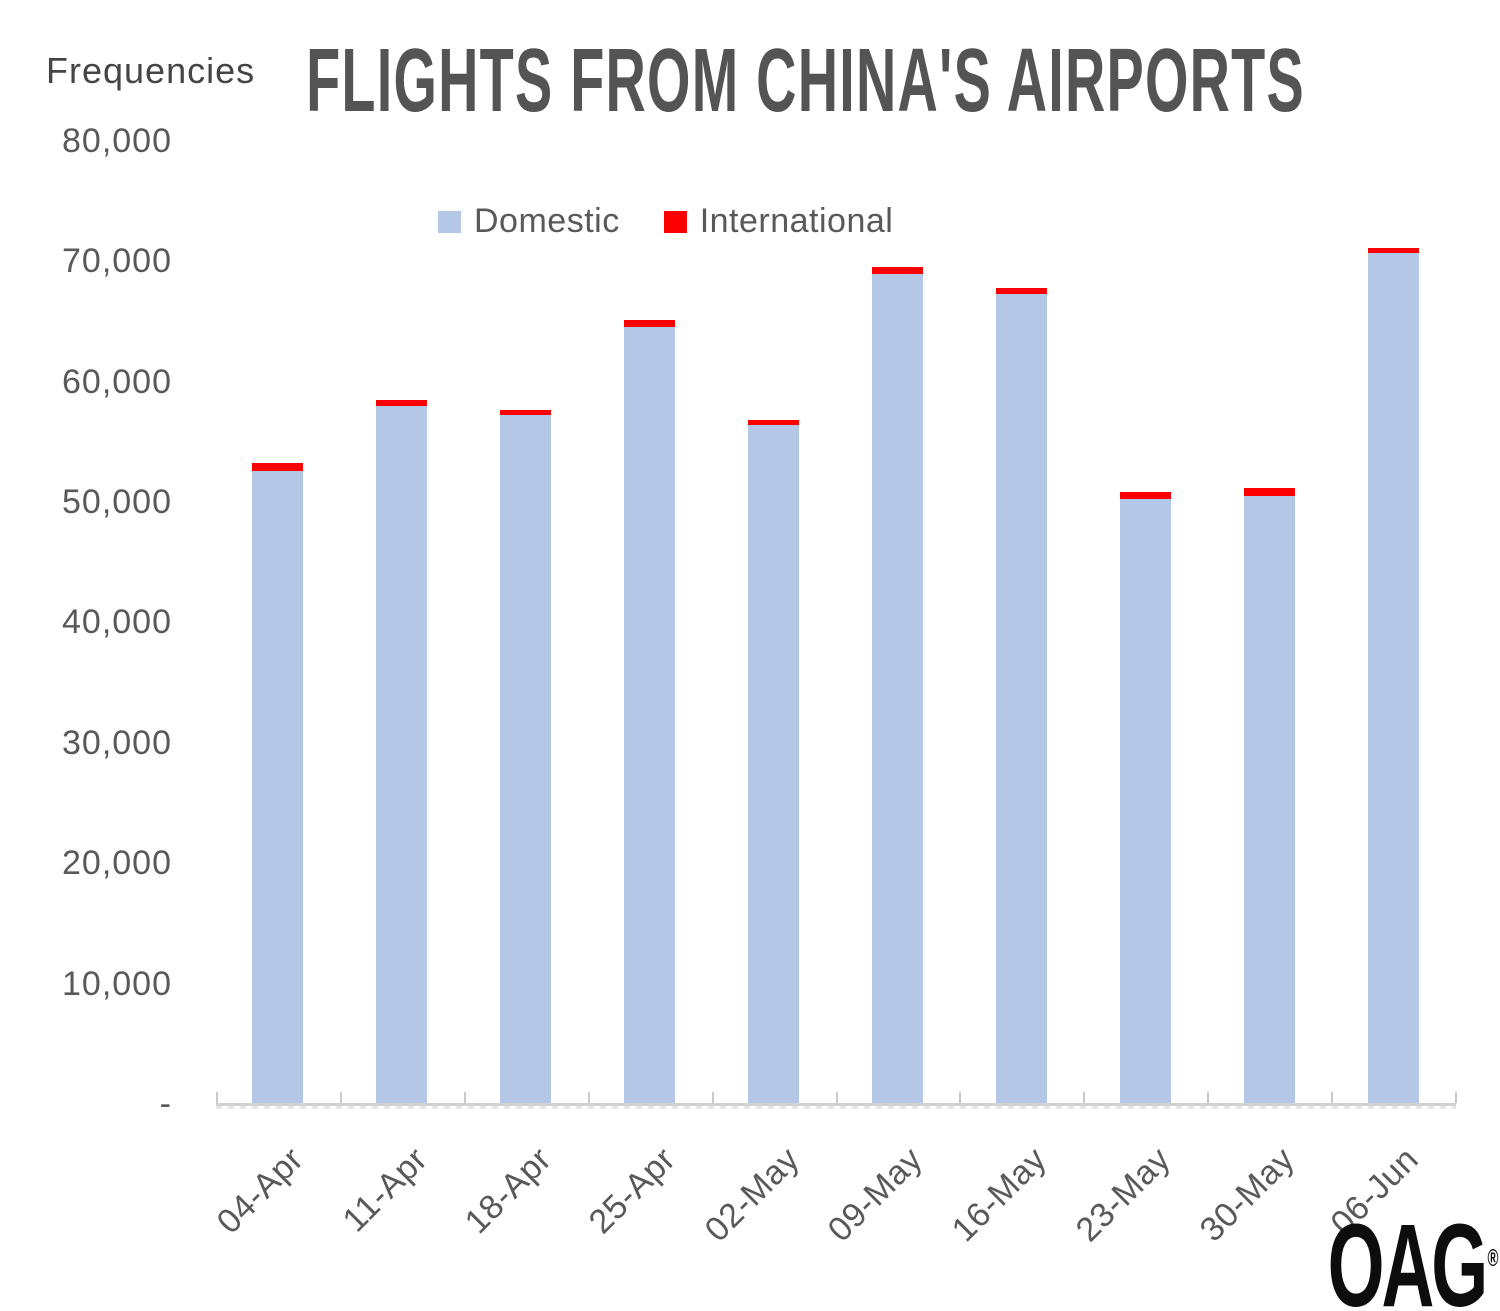  I want to click on bar-international-16-May, so click(1021, 291).